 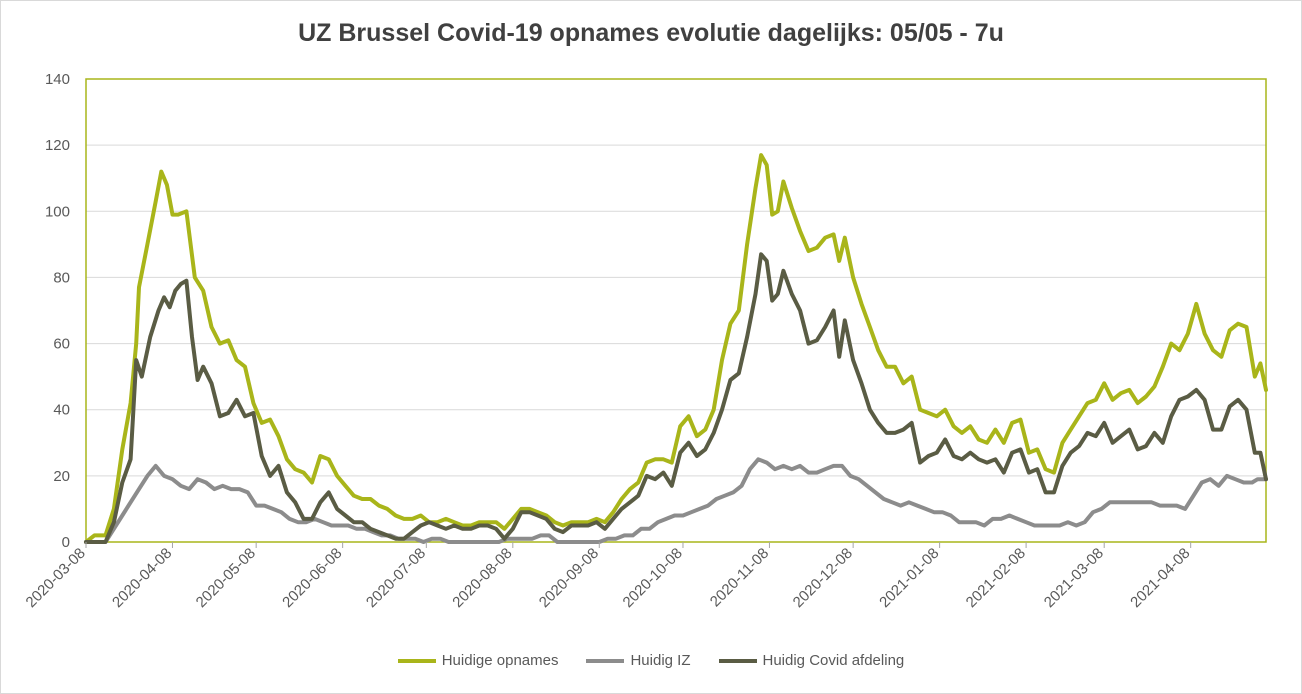 What do you see at coordinates (653, 578) in the screenshot?
I see `x-tick-label-2020-10-08: 2020-10-08` at bounding box center [653, 578].